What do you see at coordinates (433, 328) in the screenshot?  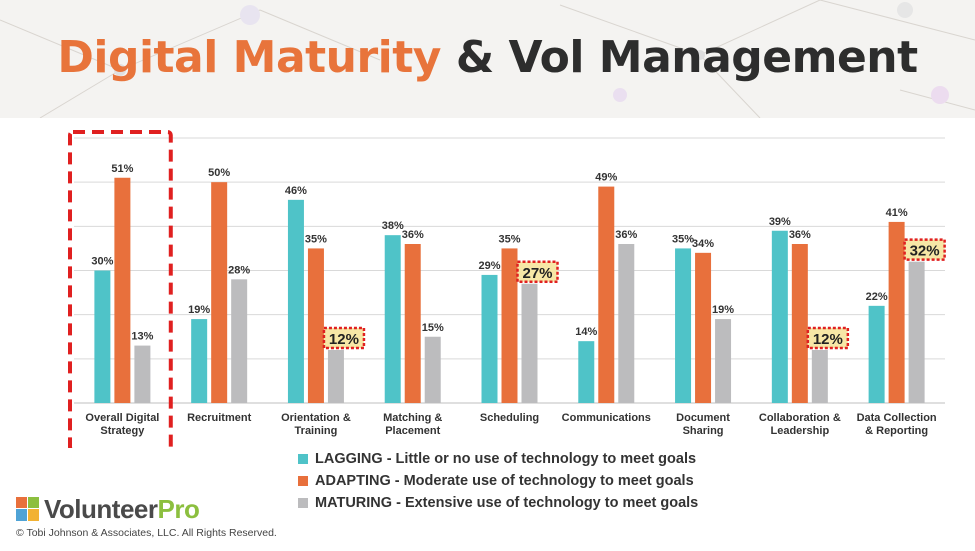 I see `data-label: 15%` at bounding box center [433, 328].